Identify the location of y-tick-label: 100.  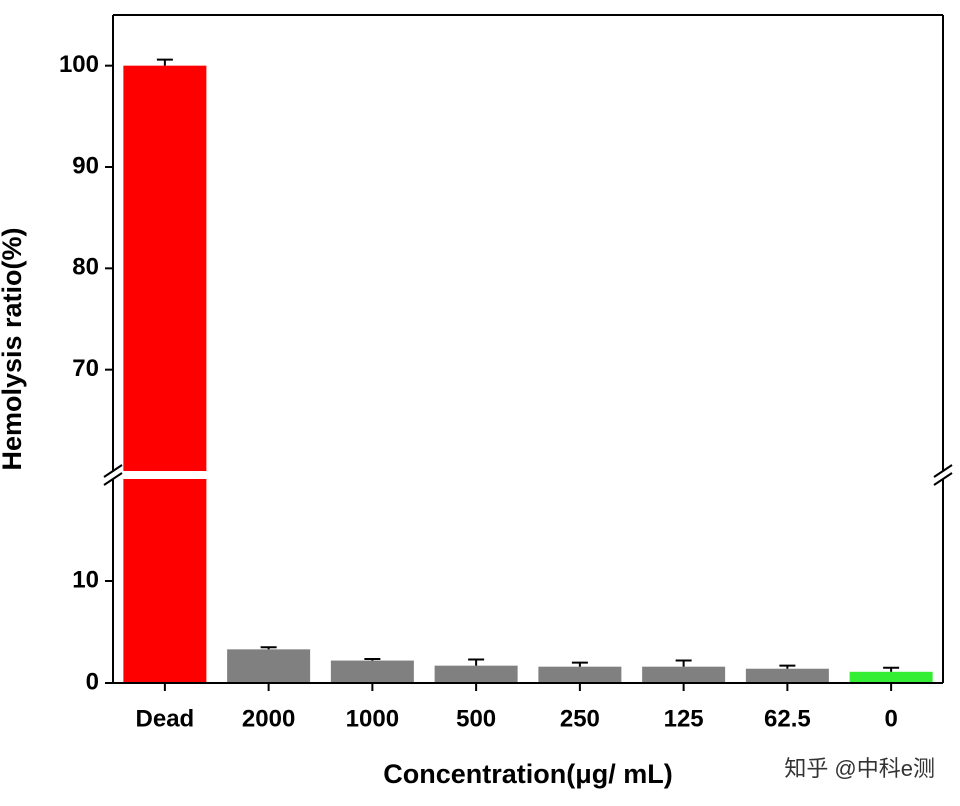
(79, 64).